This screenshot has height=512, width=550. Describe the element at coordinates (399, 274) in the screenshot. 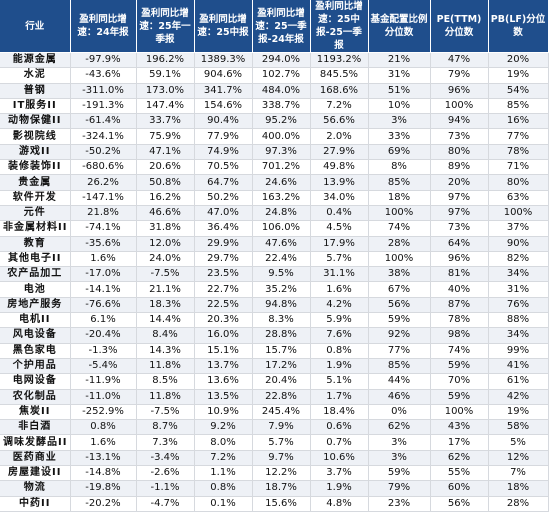

I see `fund-allocation-pct: 38%` at that location.